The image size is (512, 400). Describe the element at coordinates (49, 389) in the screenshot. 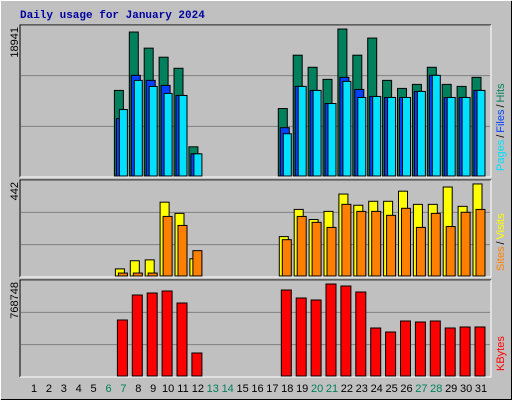

I see `x-tick-label: 2` at that location.